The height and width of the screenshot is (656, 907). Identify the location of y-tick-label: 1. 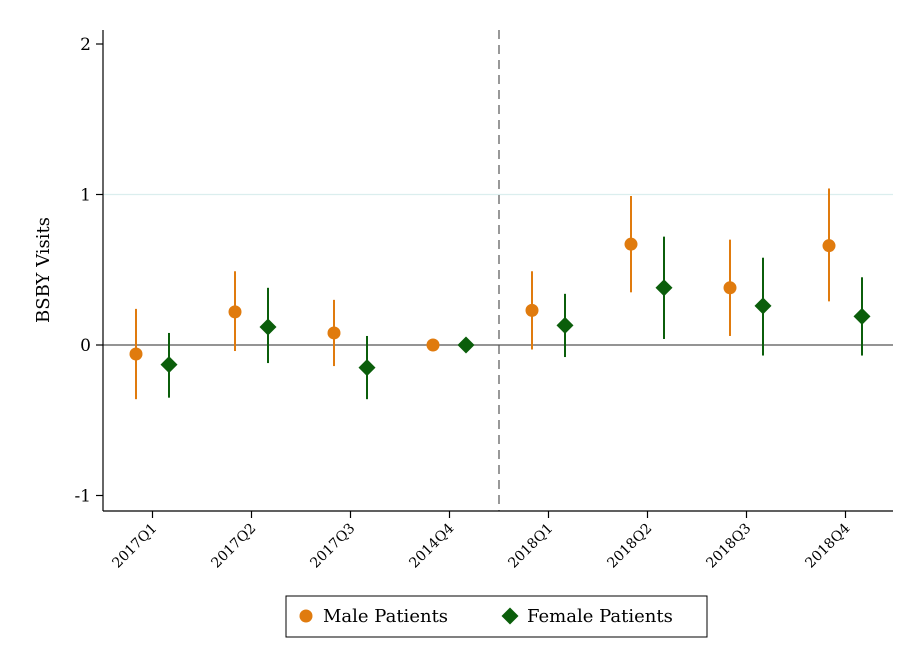
(85, 196).